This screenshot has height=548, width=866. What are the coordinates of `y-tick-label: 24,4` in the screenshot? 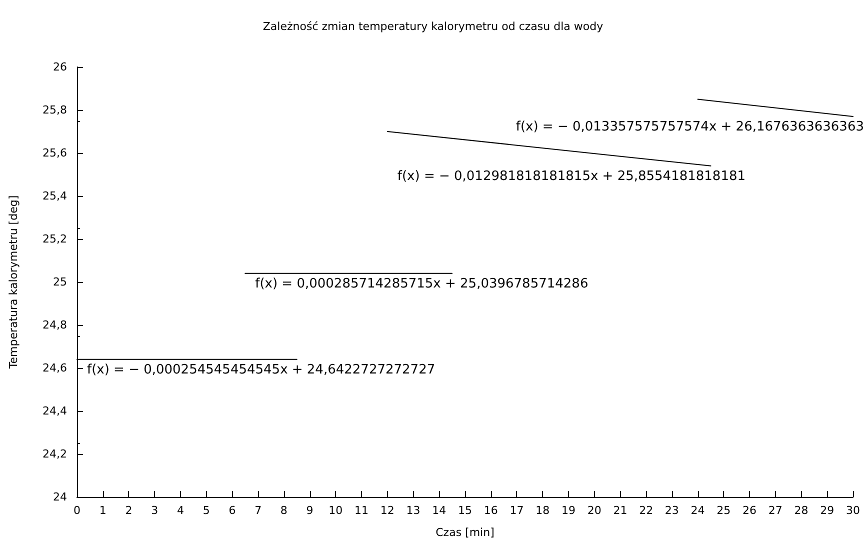 It's located at (54, 411).